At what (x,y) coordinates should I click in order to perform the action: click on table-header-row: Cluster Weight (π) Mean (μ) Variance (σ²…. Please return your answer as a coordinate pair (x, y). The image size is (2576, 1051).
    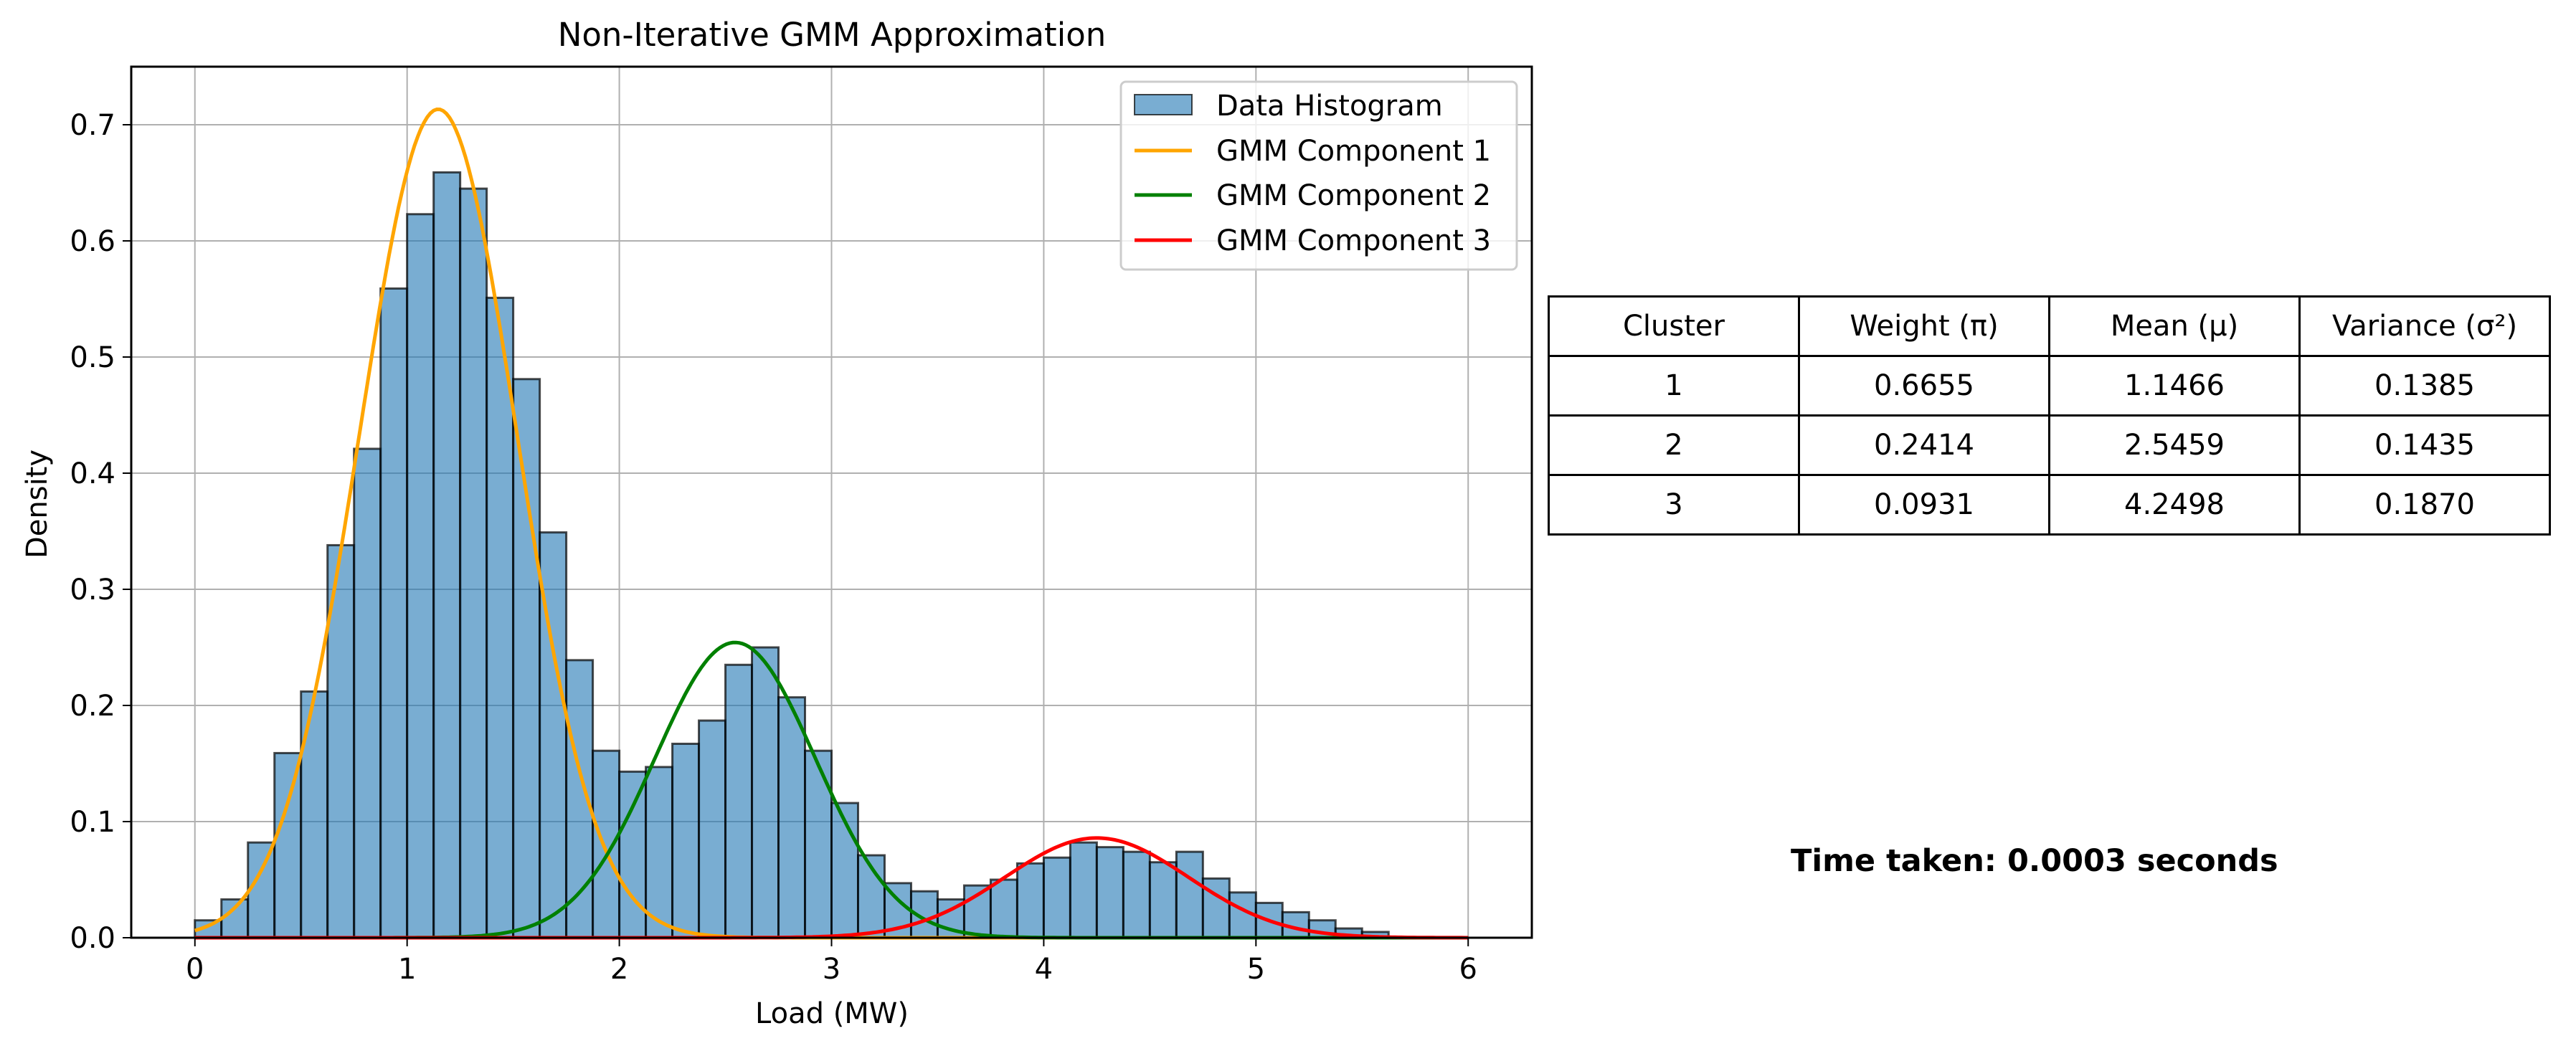
    Looking at the image, I should click on (2049, 326).